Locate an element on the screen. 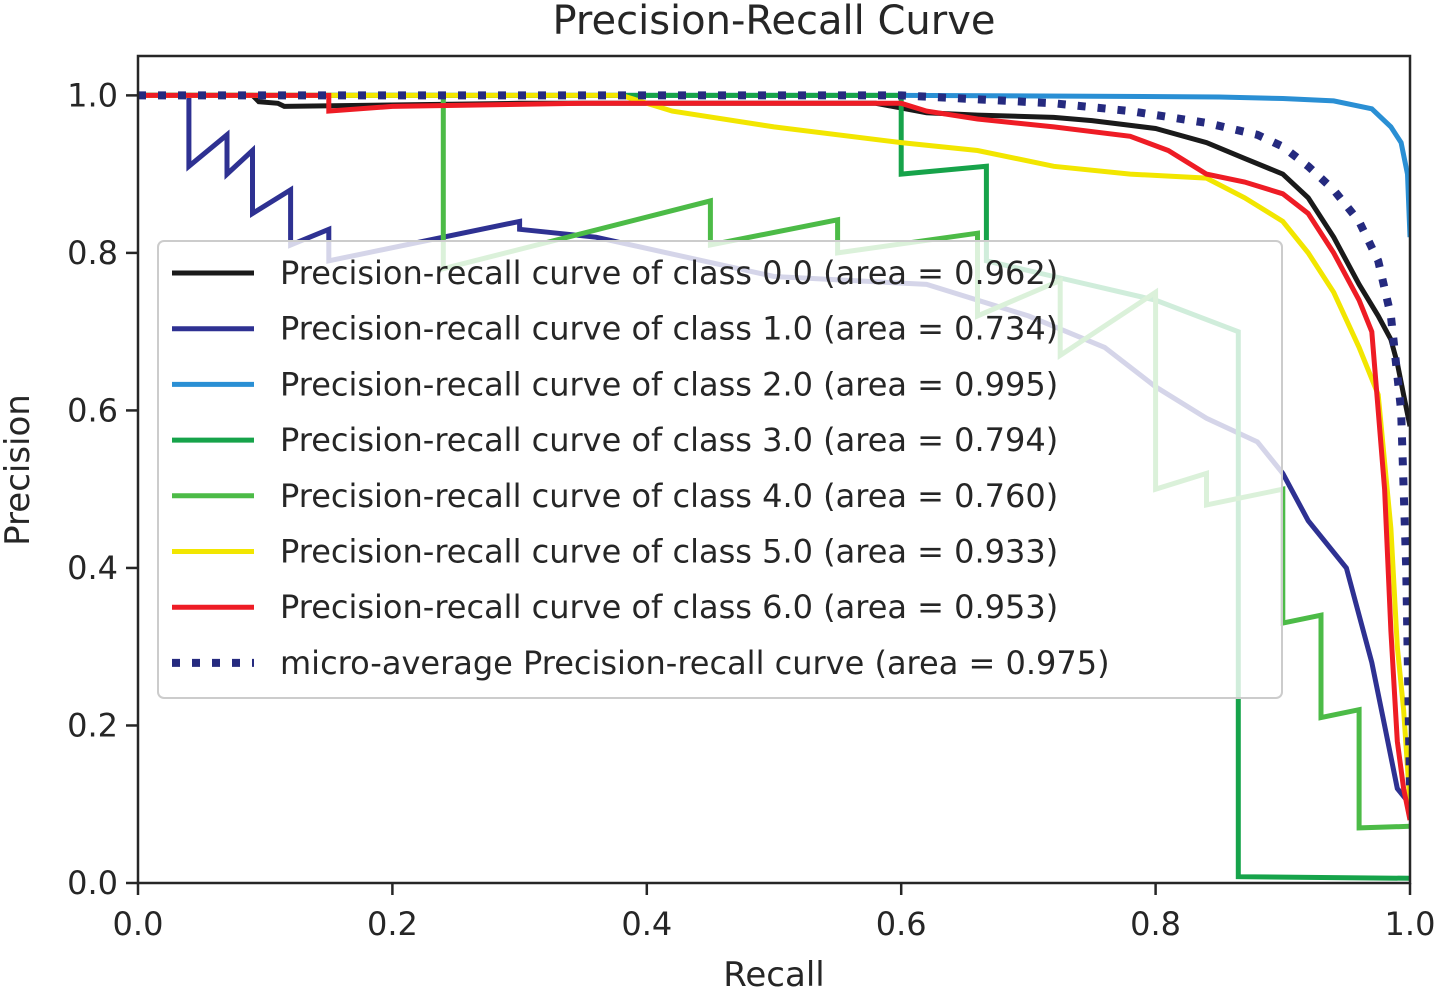  x-tick-label-5: 0.8 is located at coordinates (1155, 924).